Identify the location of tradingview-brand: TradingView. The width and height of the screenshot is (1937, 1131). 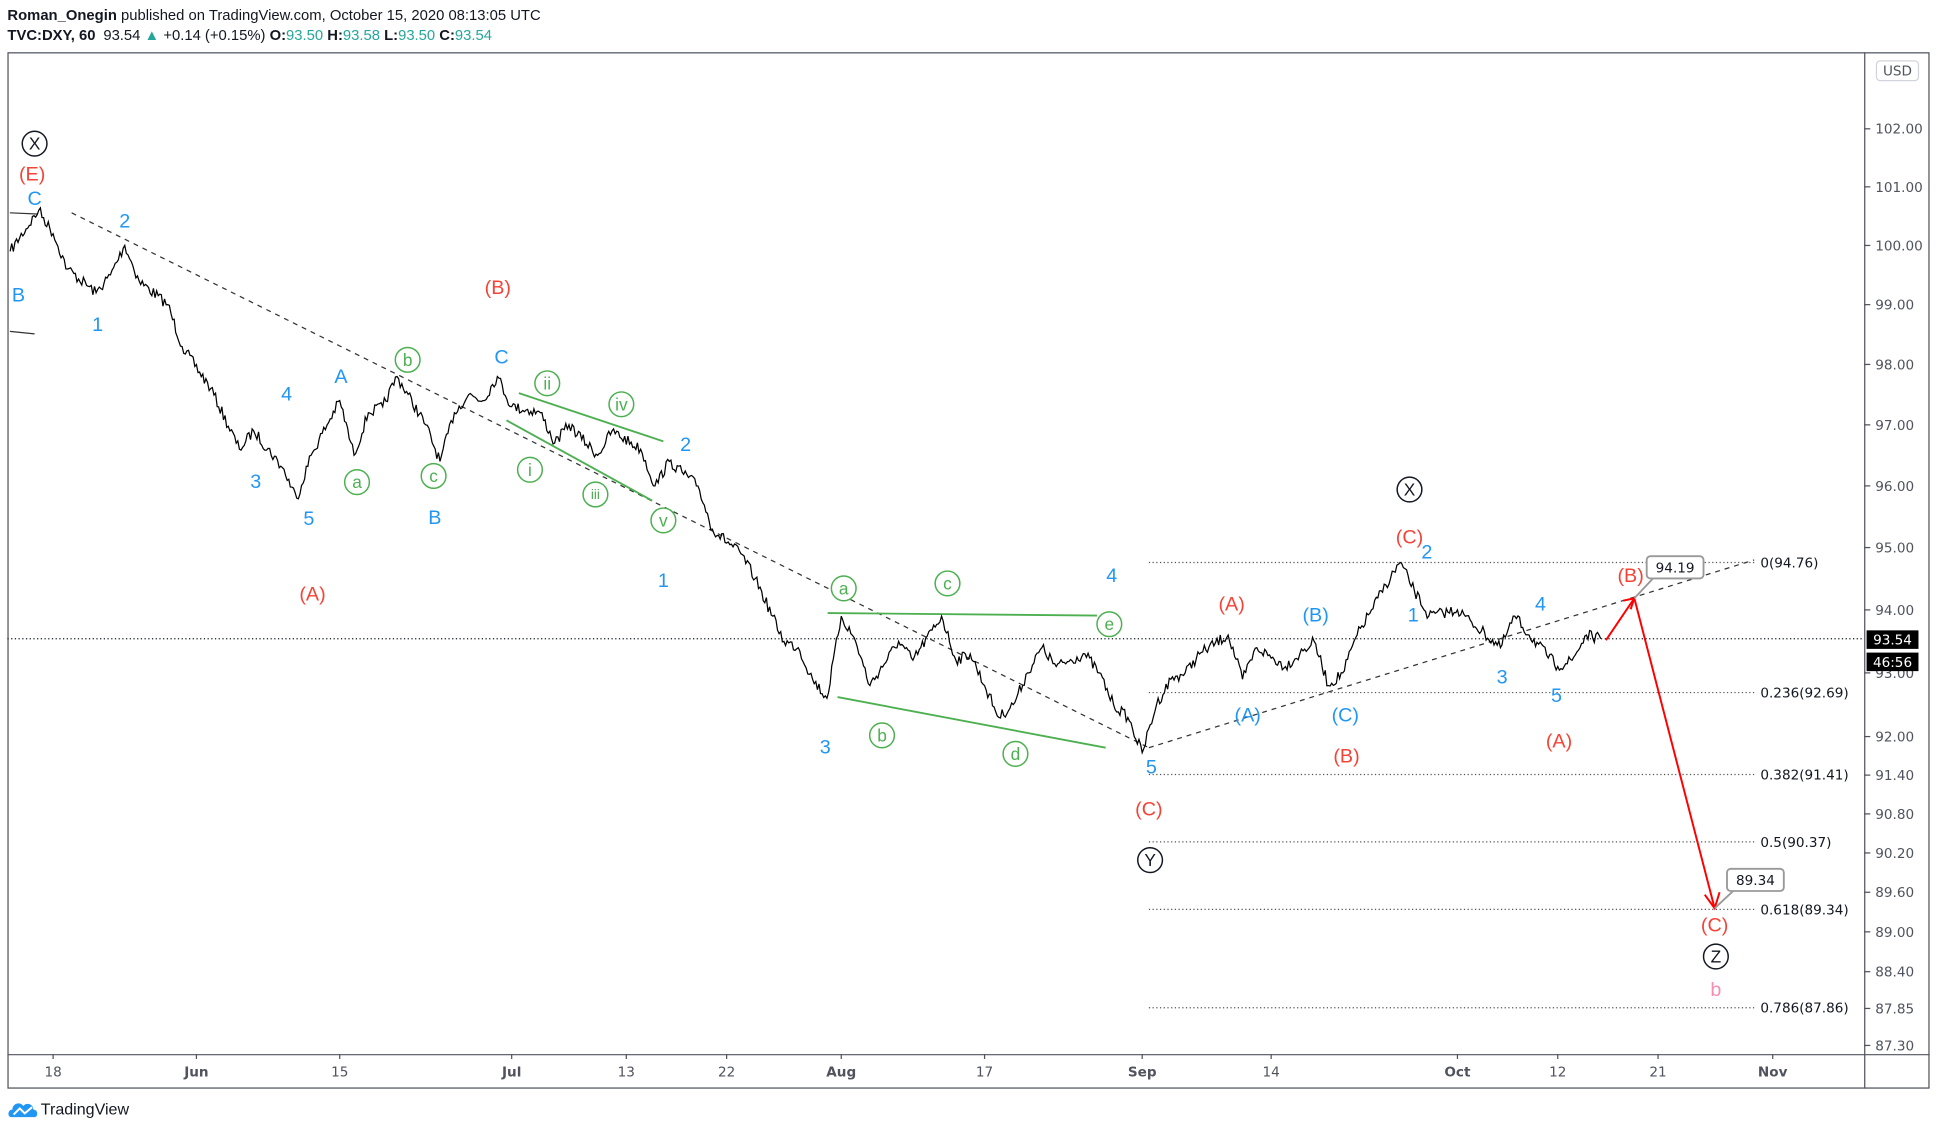
(85, 1110).